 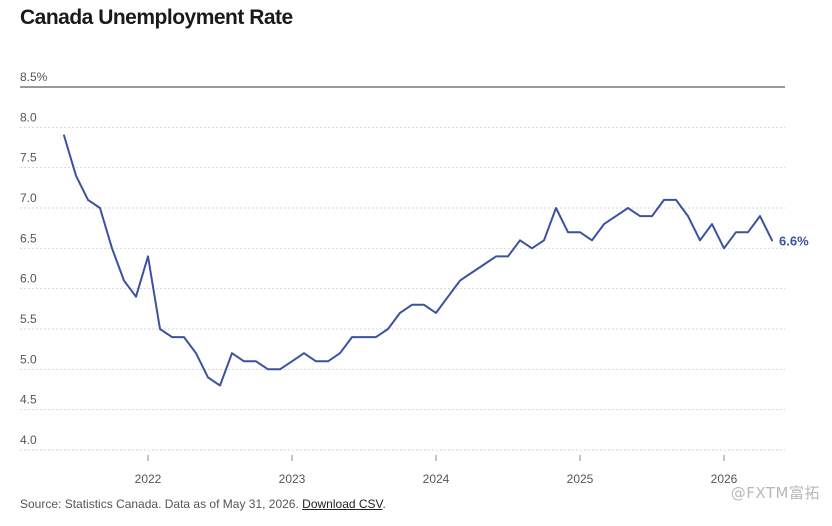 What do you see at coordinates (775, 493) in the screenshot?
I see `watermark-logo: @FXTM富拓` at bounding box center [775, 493].